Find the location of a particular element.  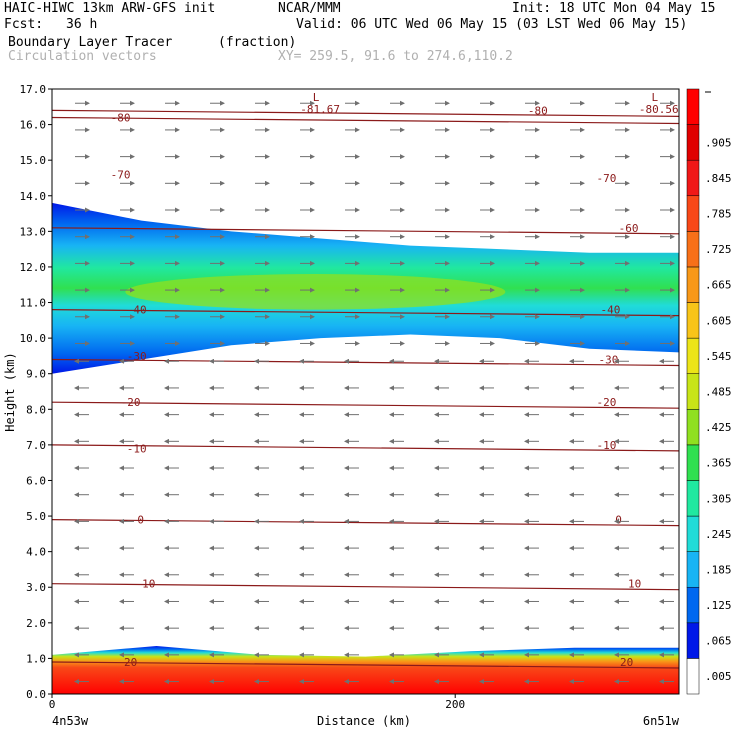

y-tick-label: 13.0 is located at coordinates (33, 231).